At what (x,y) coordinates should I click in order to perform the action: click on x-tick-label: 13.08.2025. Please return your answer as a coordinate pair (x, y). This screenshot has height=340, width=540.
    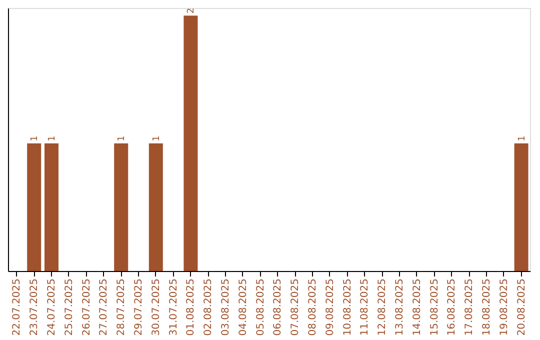
    Looking at the image, I should click on (400, 307).